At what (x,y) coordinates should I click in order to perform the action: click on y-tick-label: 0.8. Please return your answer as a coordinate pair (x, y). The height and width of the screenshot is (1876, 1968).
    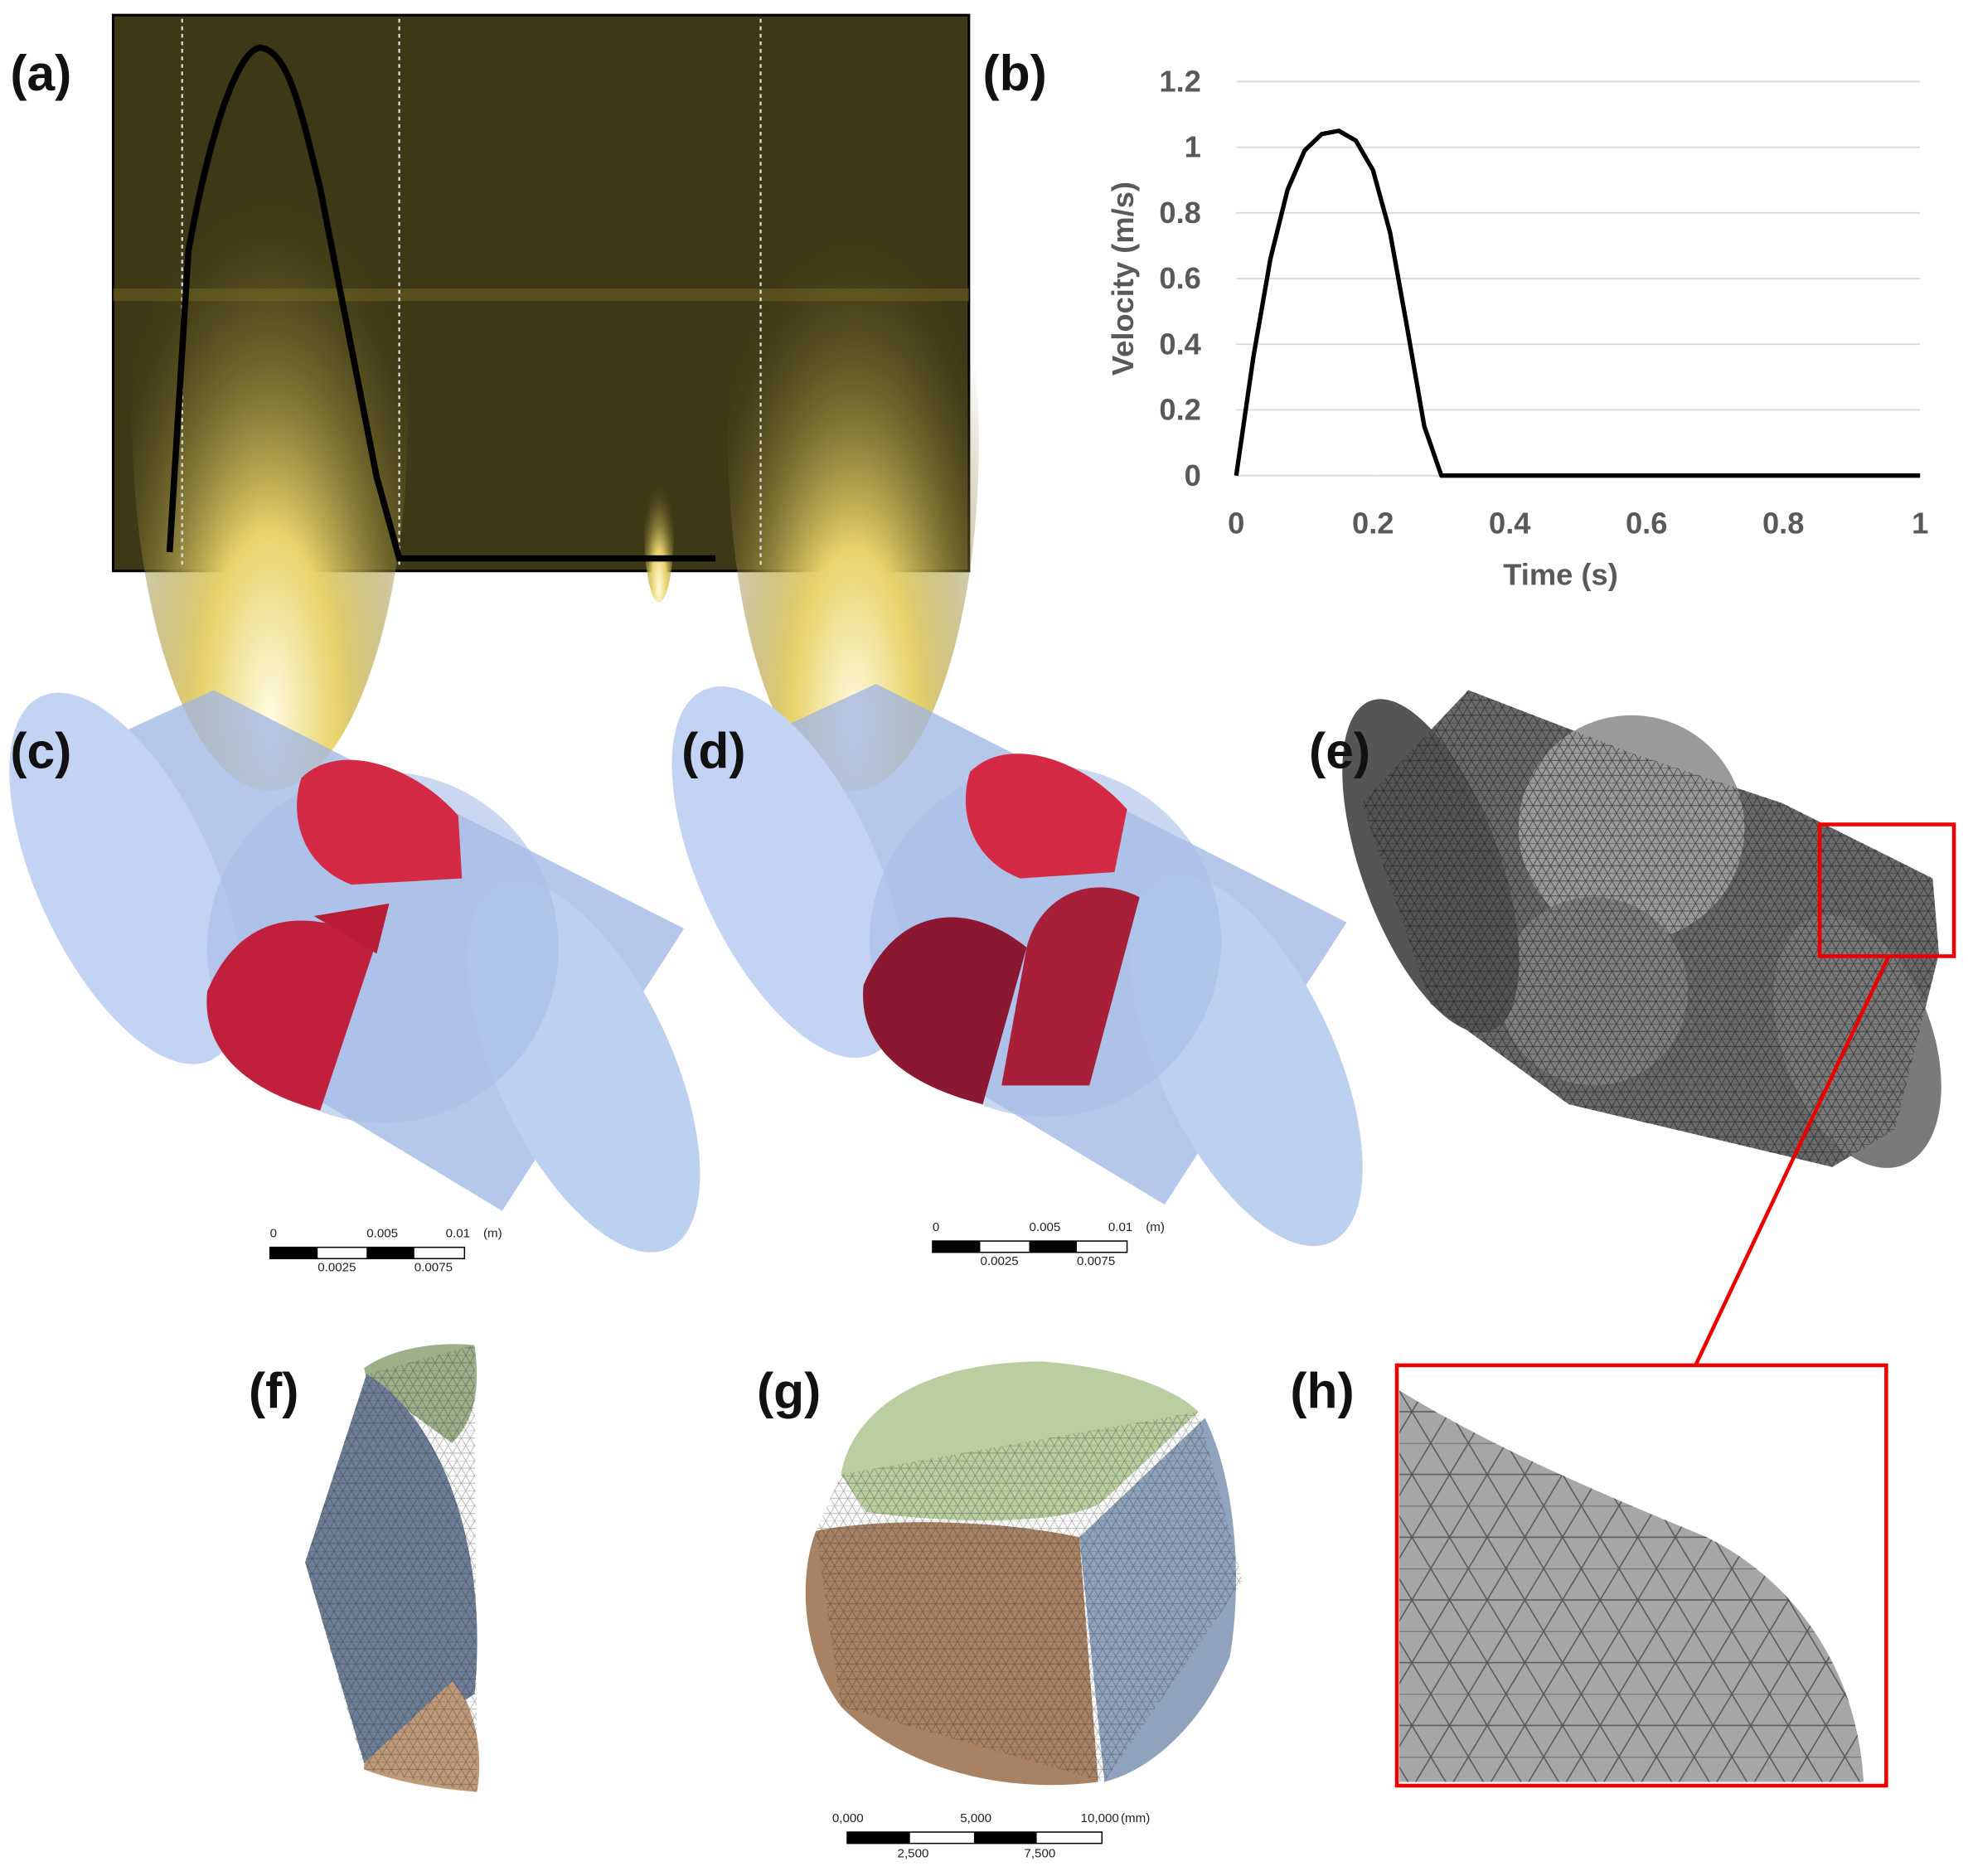
    Looking at the image, I should click on (1180, 213).